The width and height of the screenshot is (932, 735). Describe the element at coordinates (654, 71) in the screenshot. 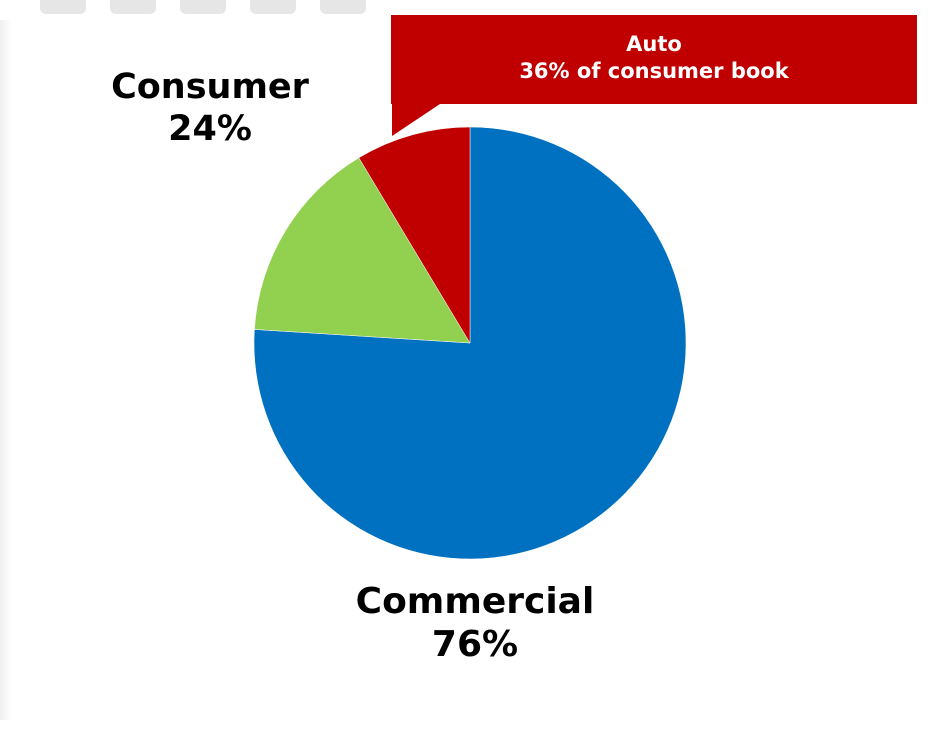

I see `callout-subtitle: 36% of consumer book` at that location.